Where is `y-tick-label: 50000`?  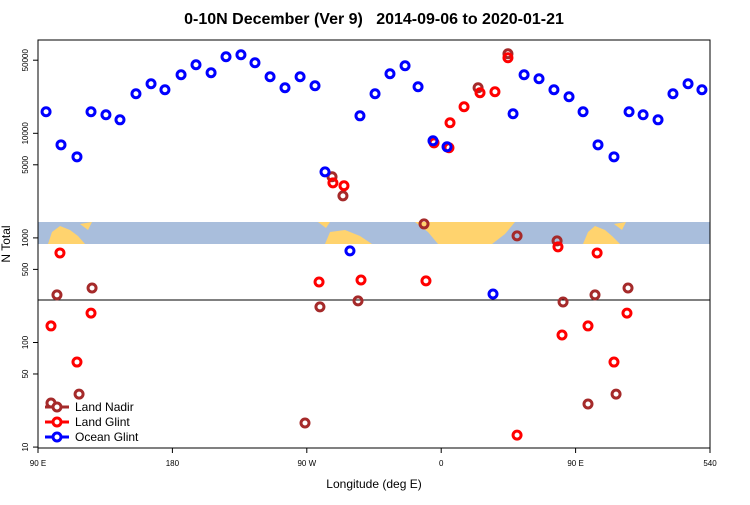 y-tick-label: 50000 is located at coordinates (25, 60).